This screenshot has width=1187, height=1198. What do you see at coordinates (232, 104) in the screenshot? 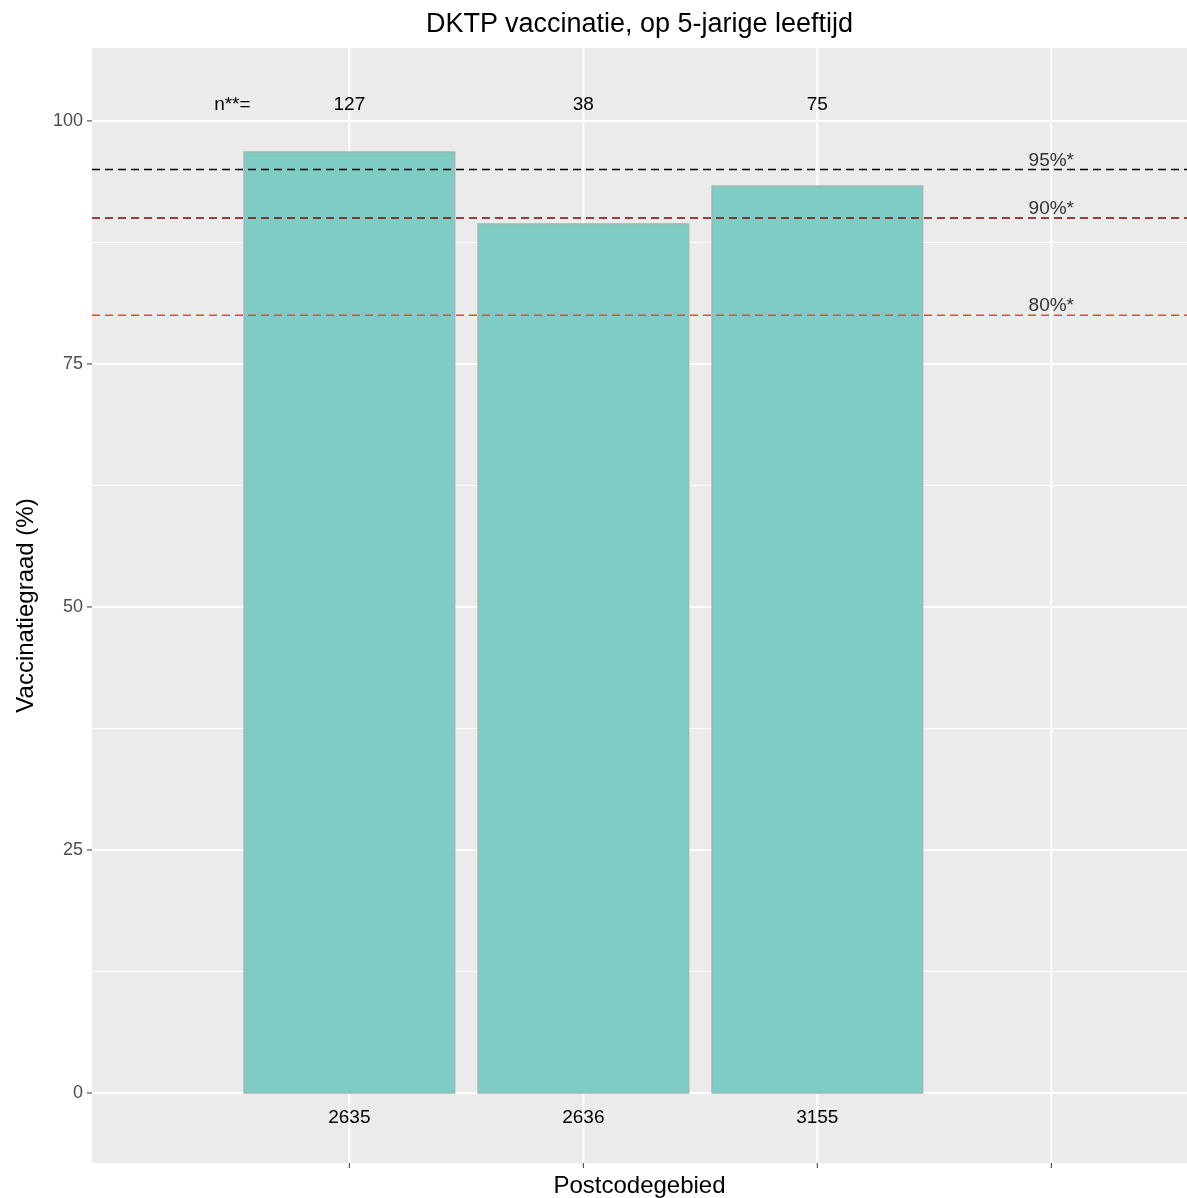
I see `annotation: n**=` at bounding box center [232, 104].